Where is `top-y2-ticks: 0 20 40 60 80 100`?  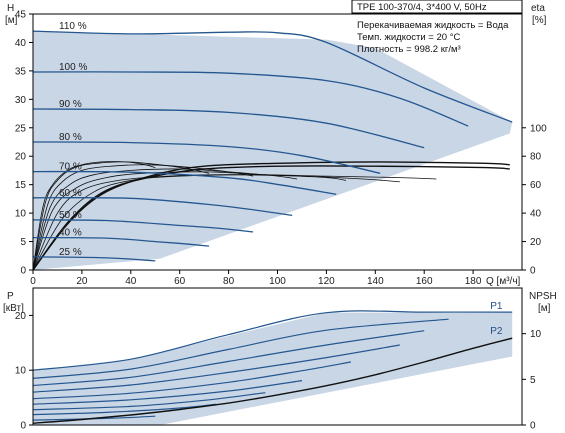
top-y2-ticks: 0 20 40 60 80 100 is located at coordinates (534, 200).